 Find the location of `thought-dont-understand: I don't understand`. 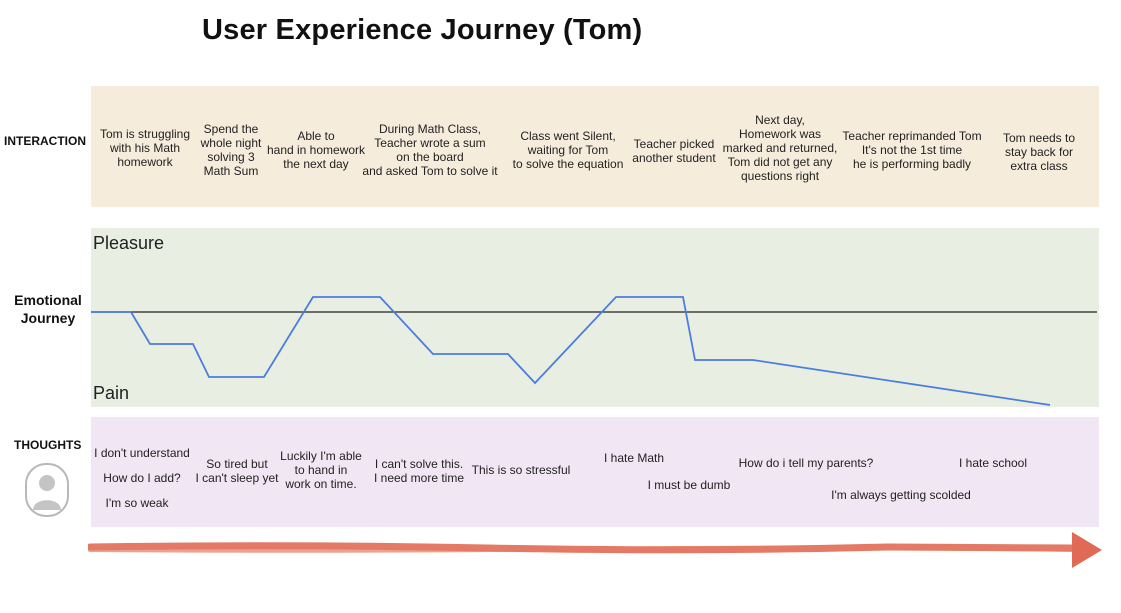

thought-dont-understand: I don't understand is located at coordinates (142, 453).